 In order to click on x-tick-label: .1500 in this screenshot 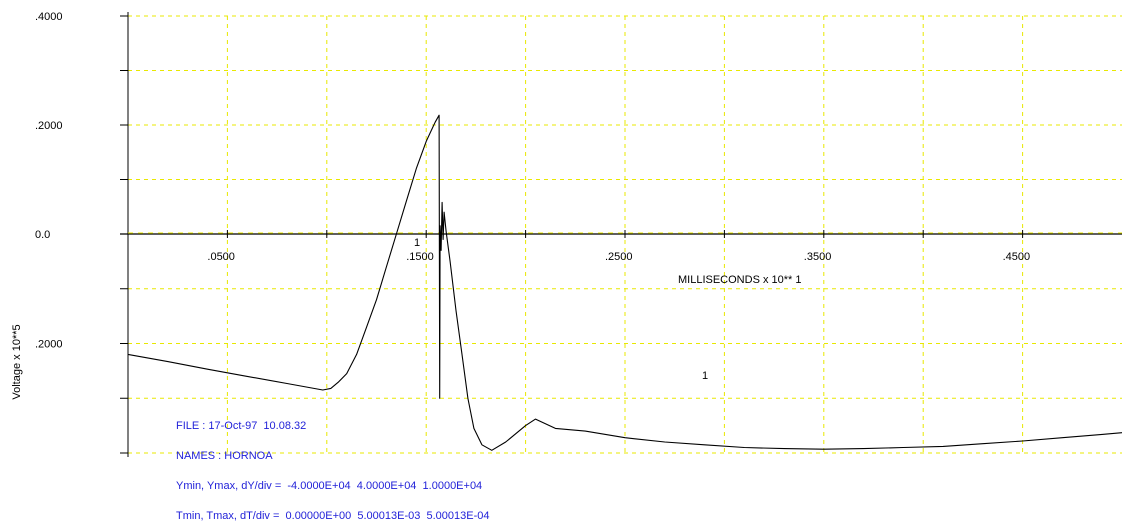, I will do `click(420, 257)`.